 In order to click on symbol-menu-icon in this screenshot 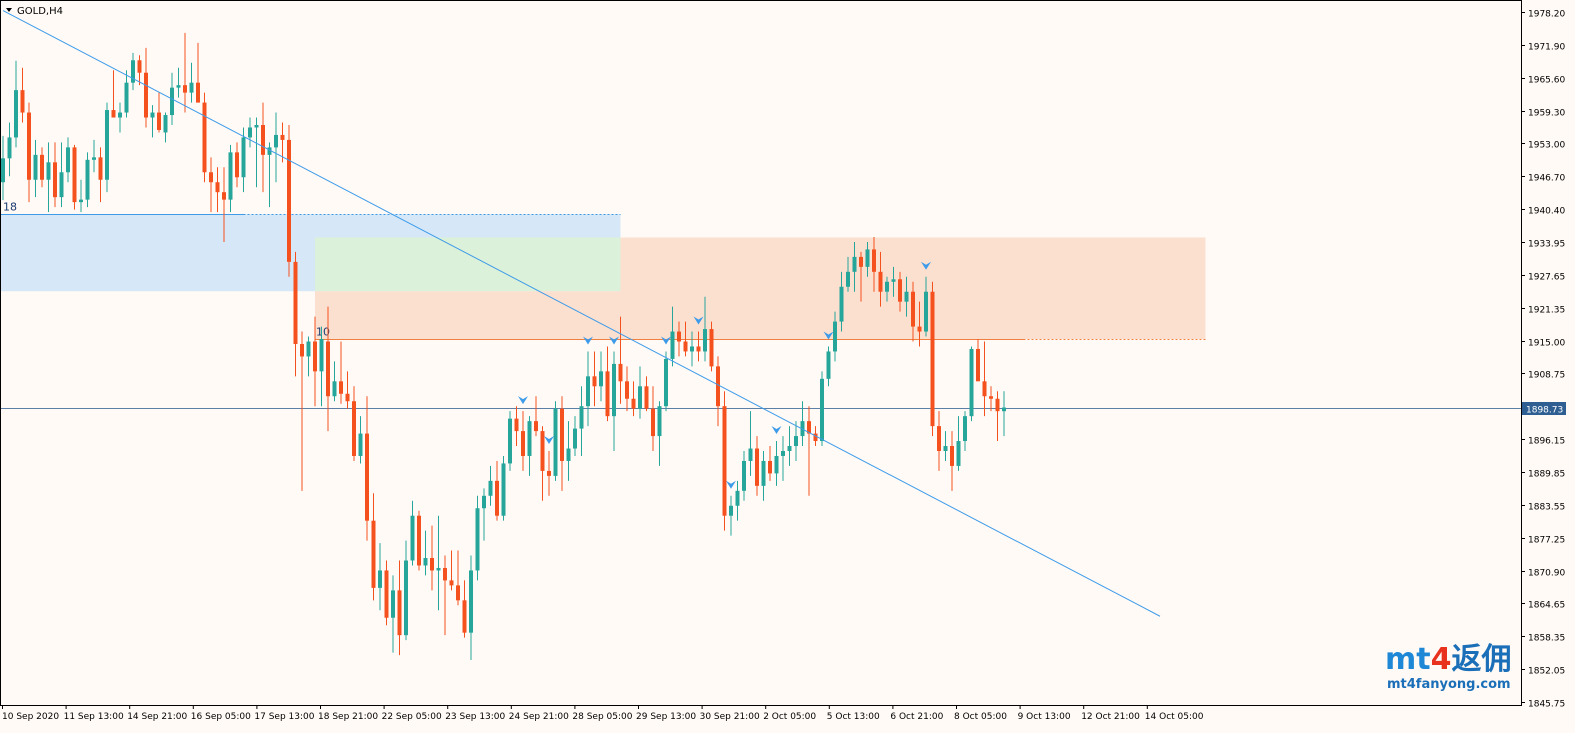, I will do `click(9, 10)`.